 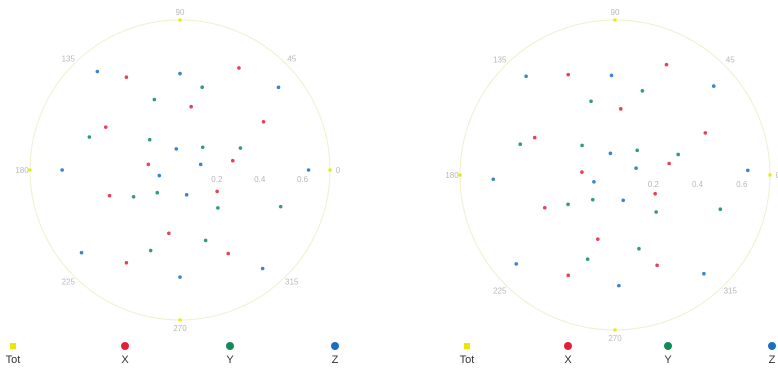 What do you see at coordinates (180, 328) in the screenshot?
I see `angle-tick-label: 270` at bounding box center [180, 328].